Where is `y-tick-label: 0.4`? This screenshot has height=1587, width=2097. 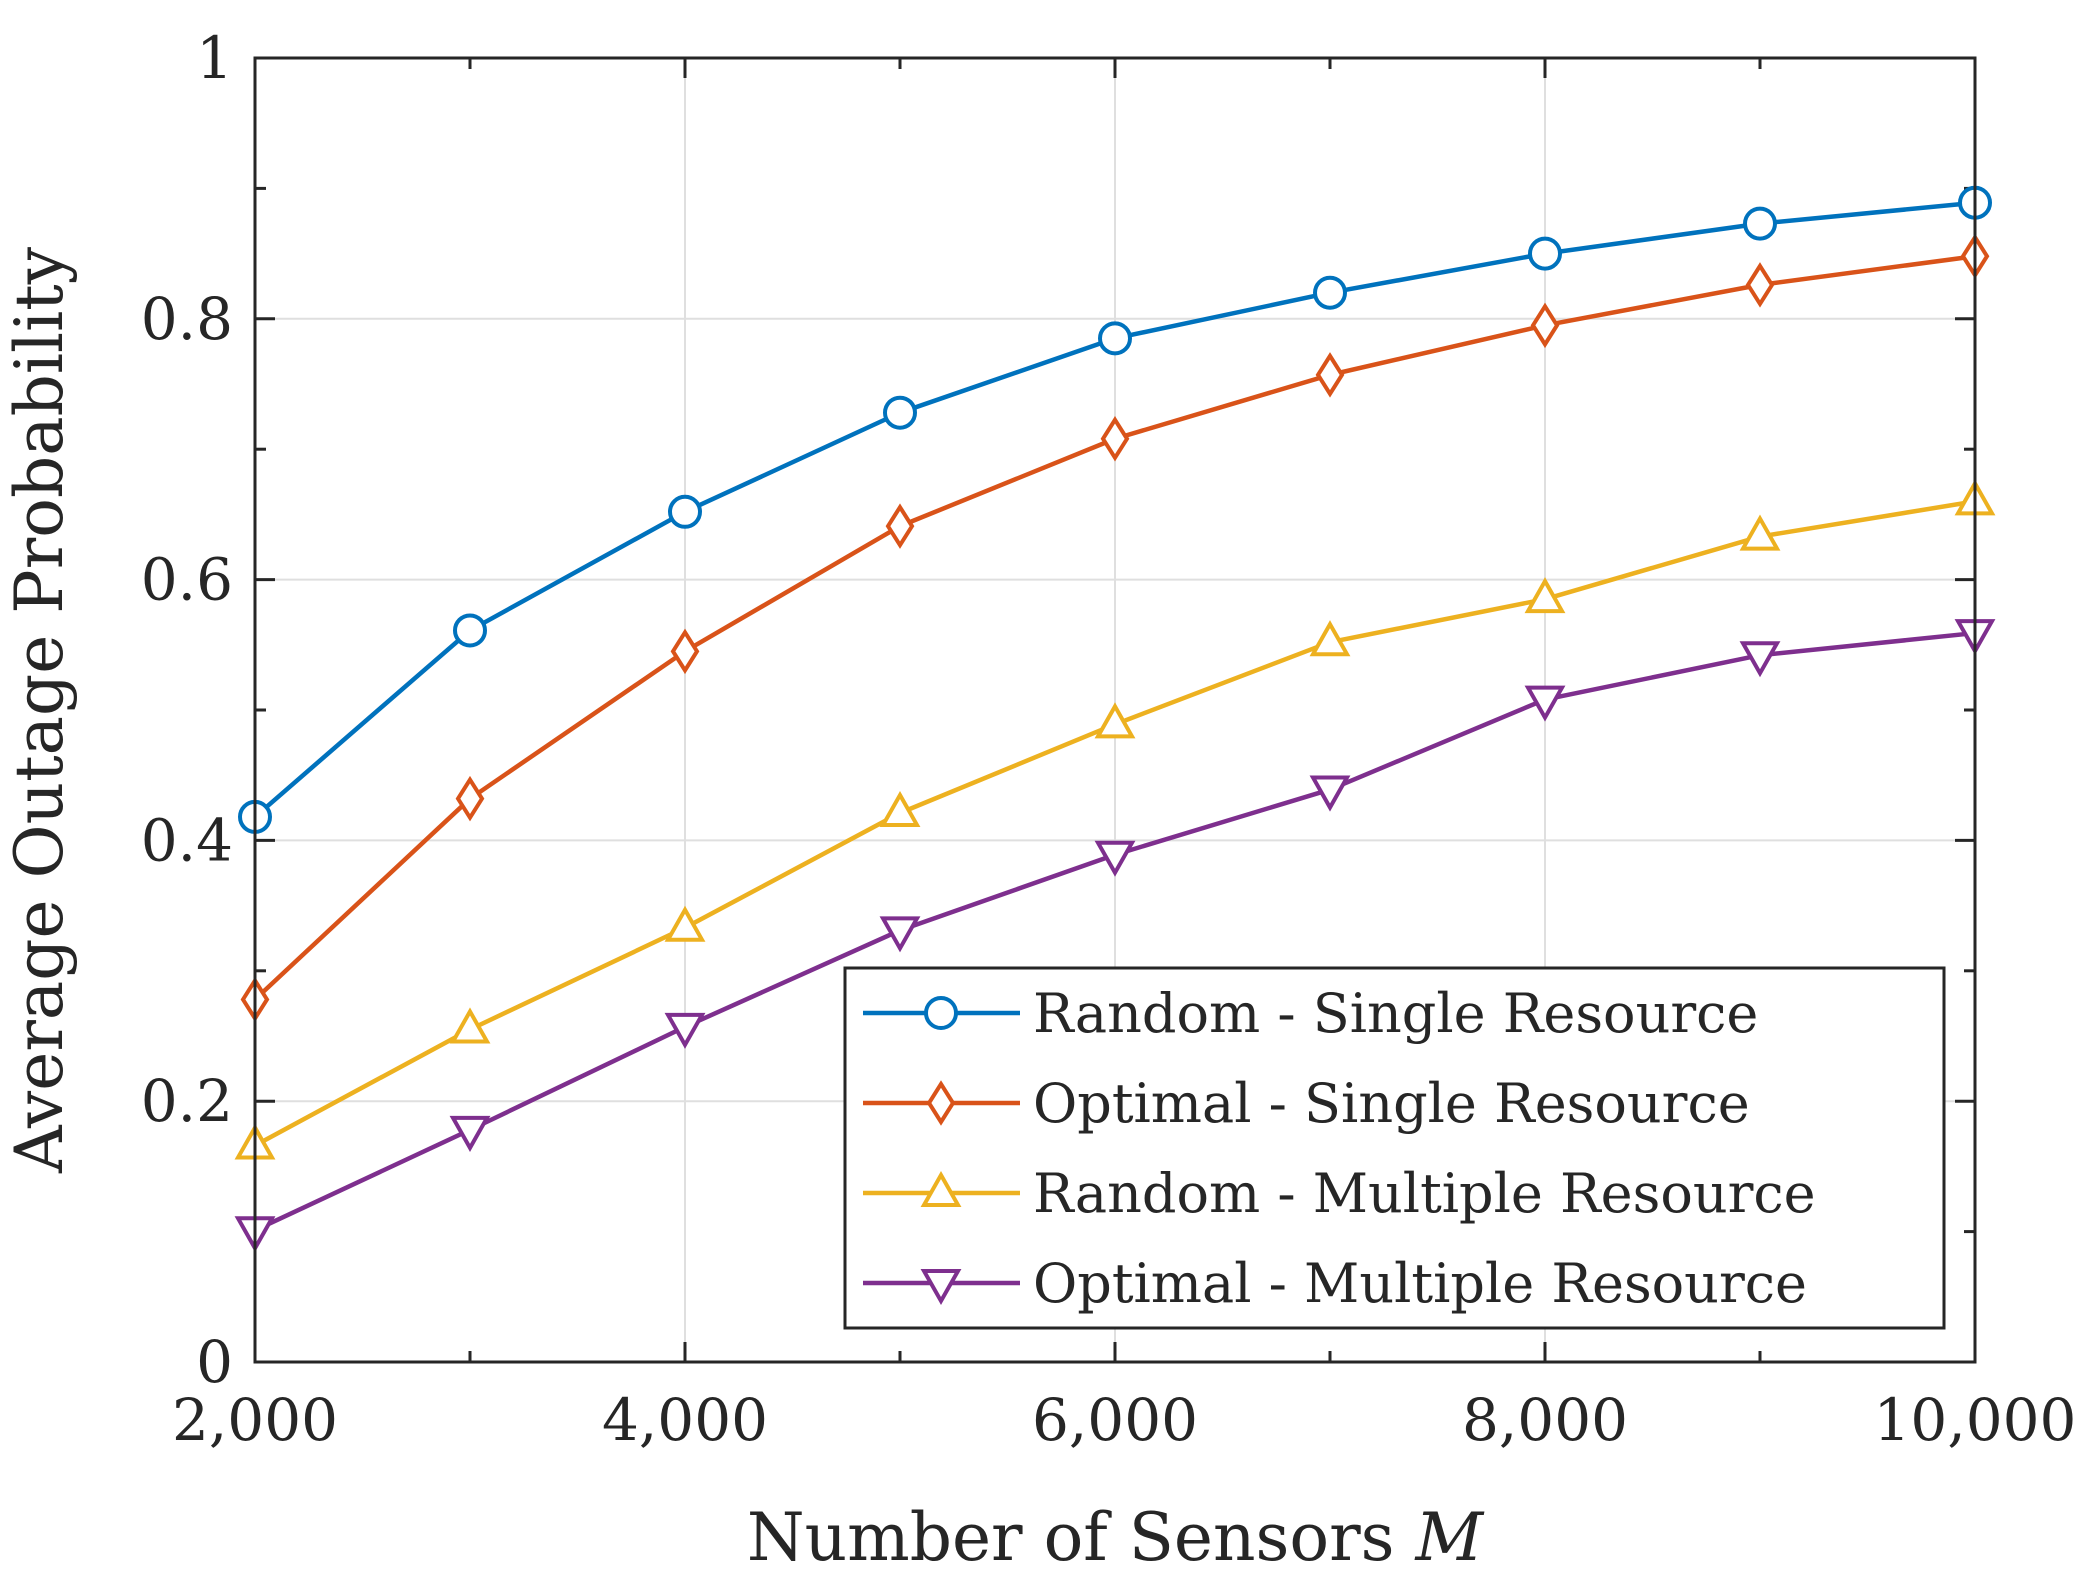
y-tick-label: 0.4 is located at coordinates (187, 840).